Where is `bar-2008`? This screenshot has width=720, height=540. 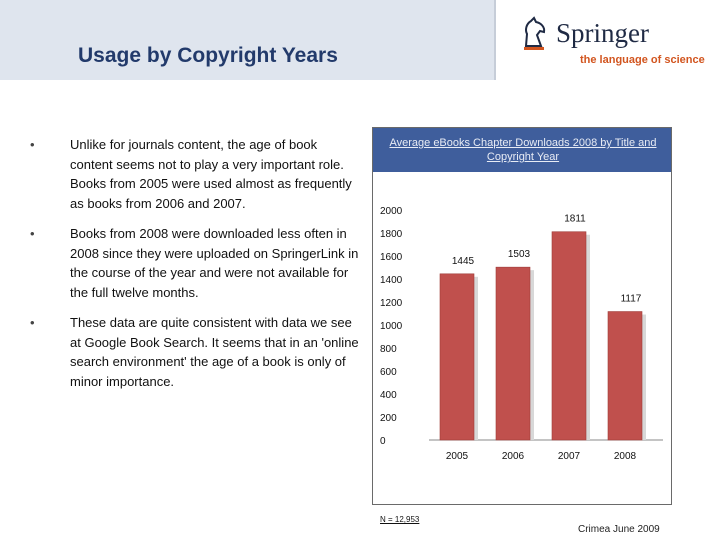 bar-2008 is located at coordinates (625, 376).